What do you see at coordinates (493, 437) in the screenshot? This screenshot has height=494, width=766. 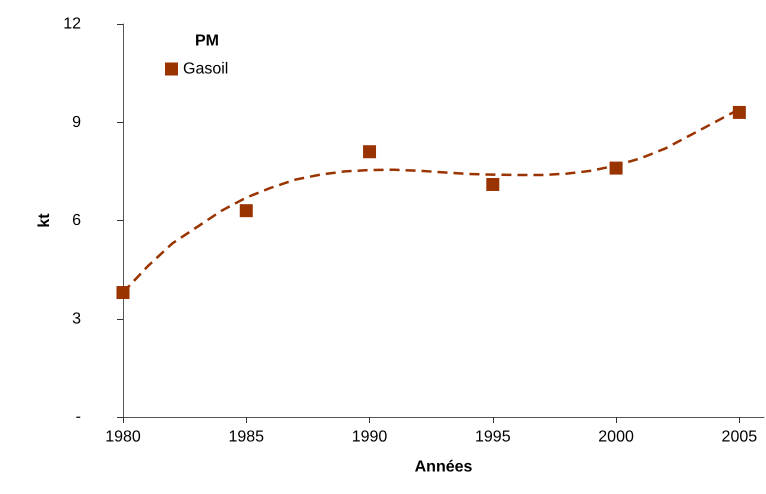 I see `x-tick-label: 1995` at bounding box center [493, 437].